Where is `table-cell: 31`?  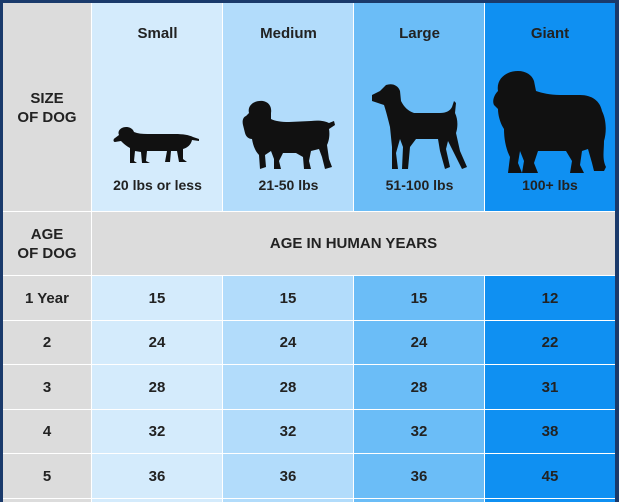 table-cell: 31 is located at coordinates (550, 387).